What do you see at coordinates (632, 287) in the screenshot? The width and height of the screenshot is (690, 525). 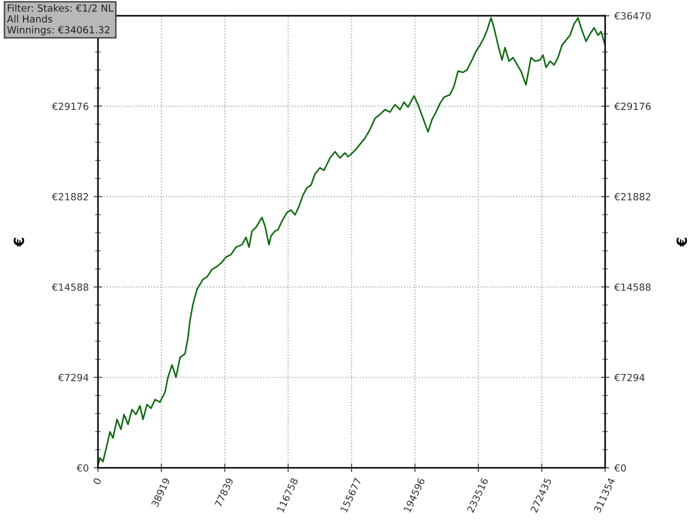 I see `y2-tick-label: €14588` at bounding box center [632, 287].